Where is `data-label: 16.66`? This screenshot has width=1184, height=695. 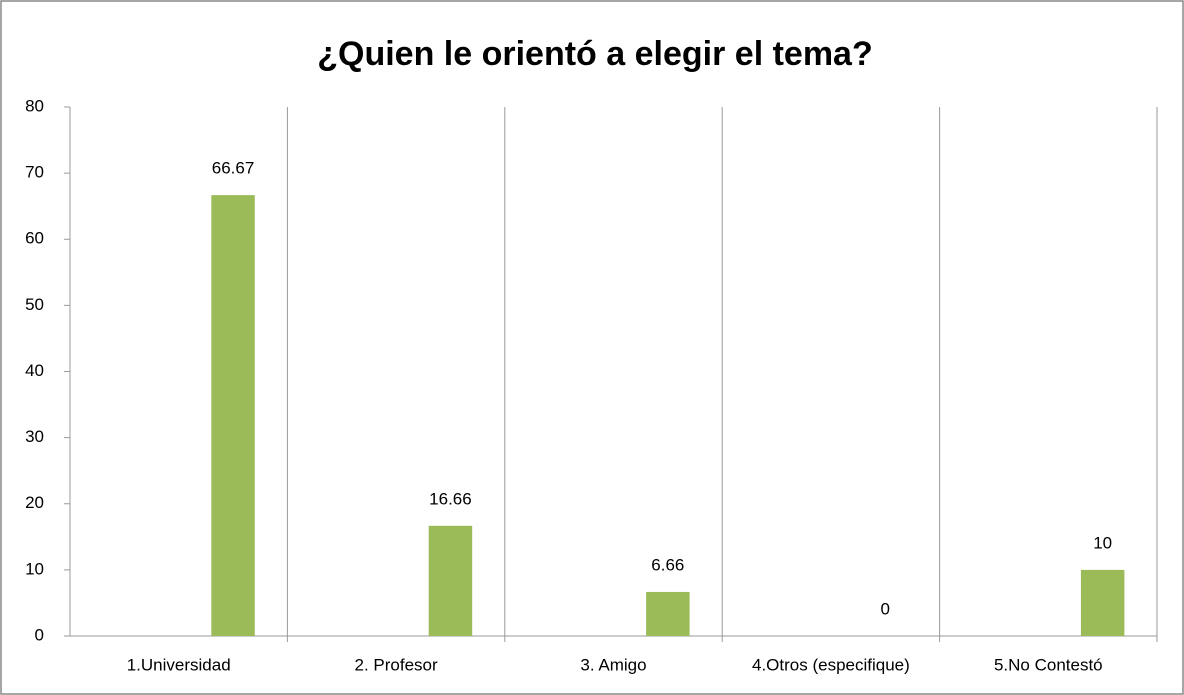 data-label: 16.66 is located at coordinates (450, 498).